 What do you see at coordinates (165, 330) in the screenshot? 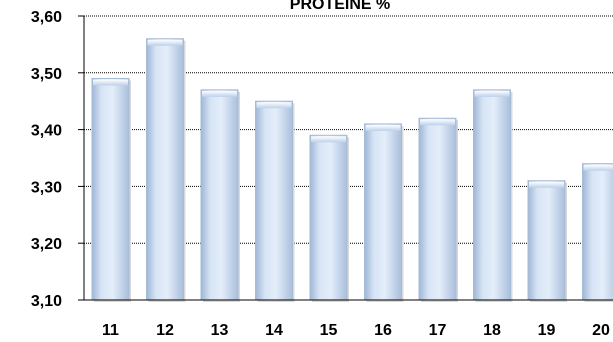
I see `x-tick-label: 12` at bounding box center [165, 330].